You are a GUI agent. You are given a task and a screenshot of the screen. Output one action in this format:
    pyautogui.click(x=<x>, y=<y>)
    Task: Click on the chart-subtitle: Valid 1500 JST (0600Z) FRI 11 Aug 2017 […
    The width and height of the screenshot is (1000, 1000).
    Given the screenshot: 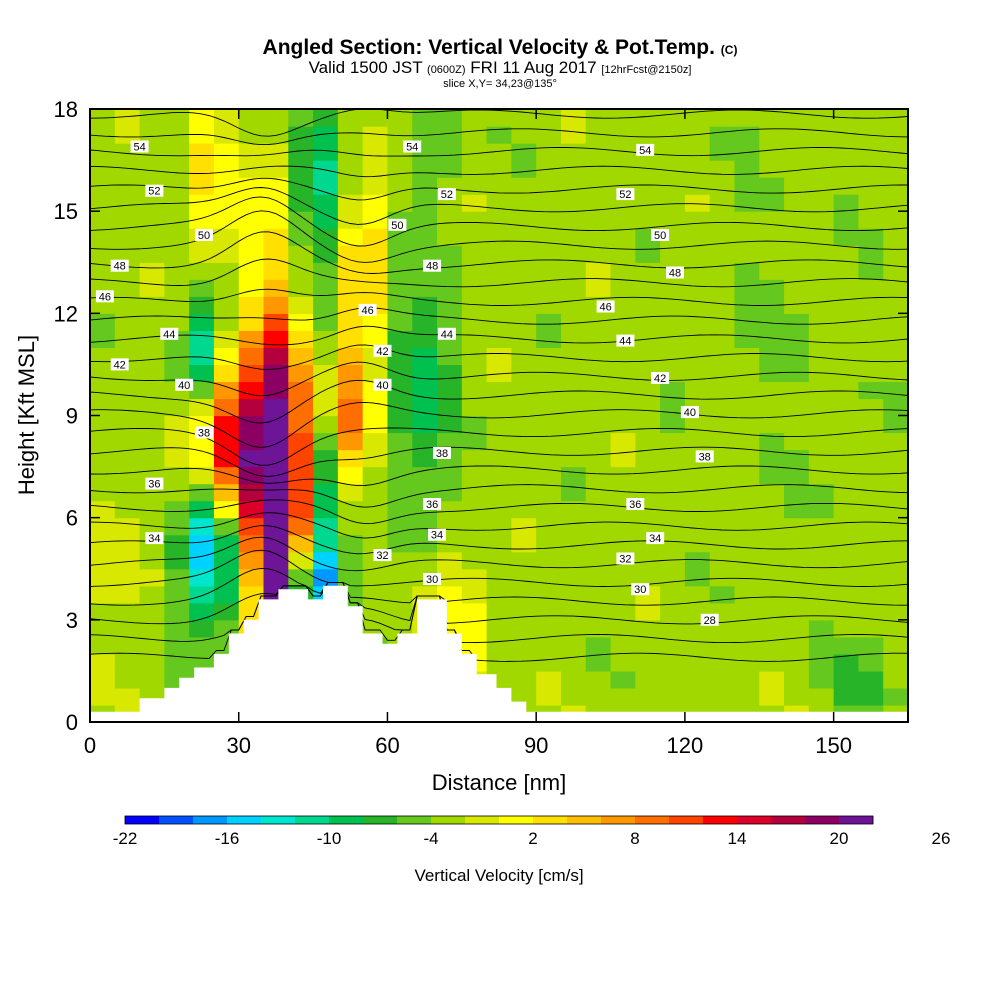 What is the action you would take?
    pyautogui.click(x=500, y=68)
    